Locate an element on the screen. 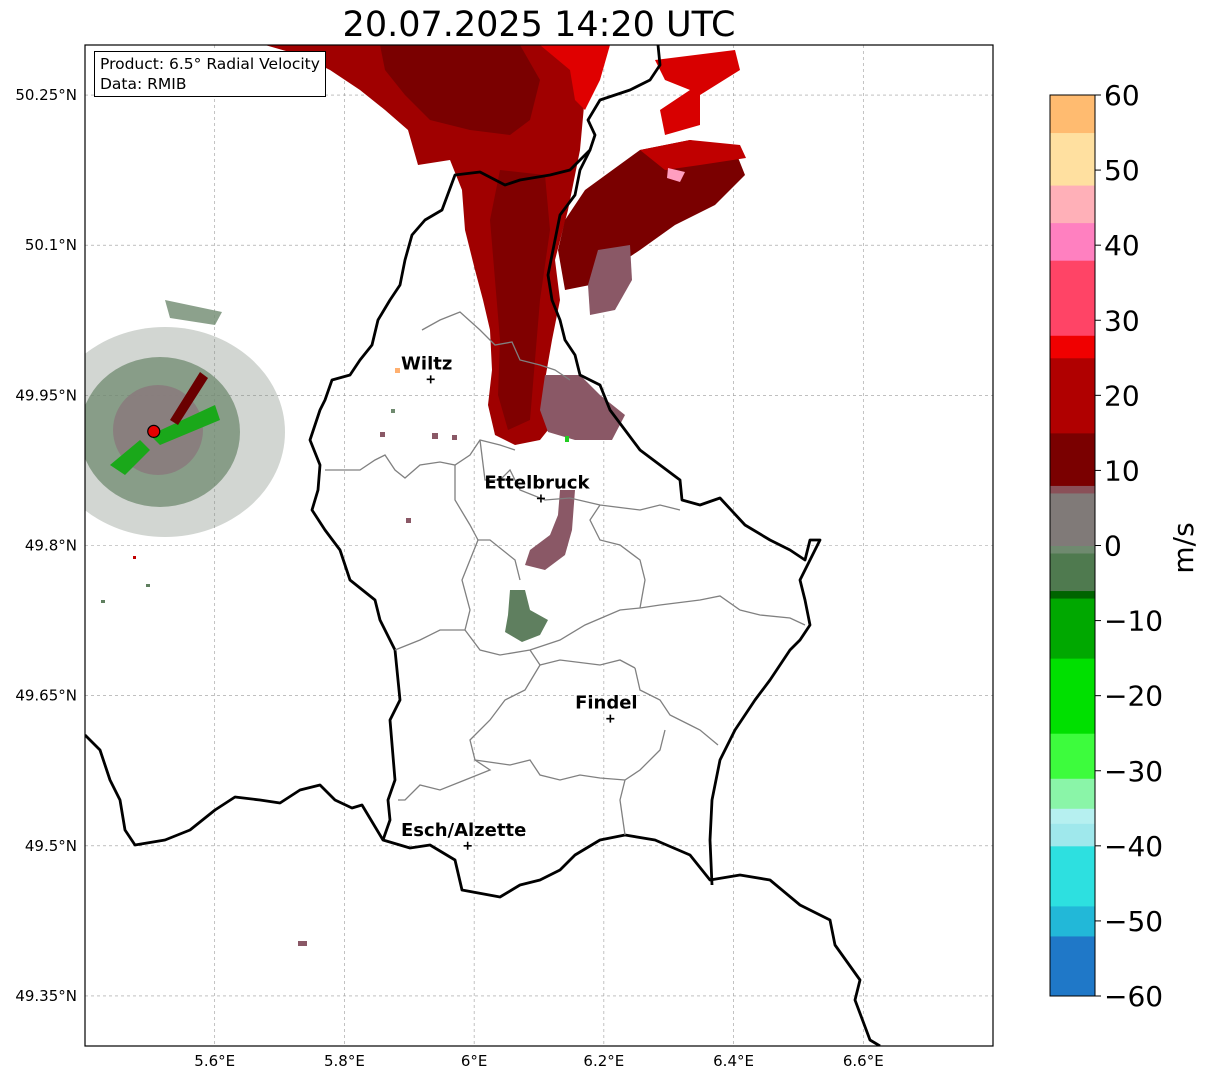  echo-zero-ne is located at coordinates (610, 280).